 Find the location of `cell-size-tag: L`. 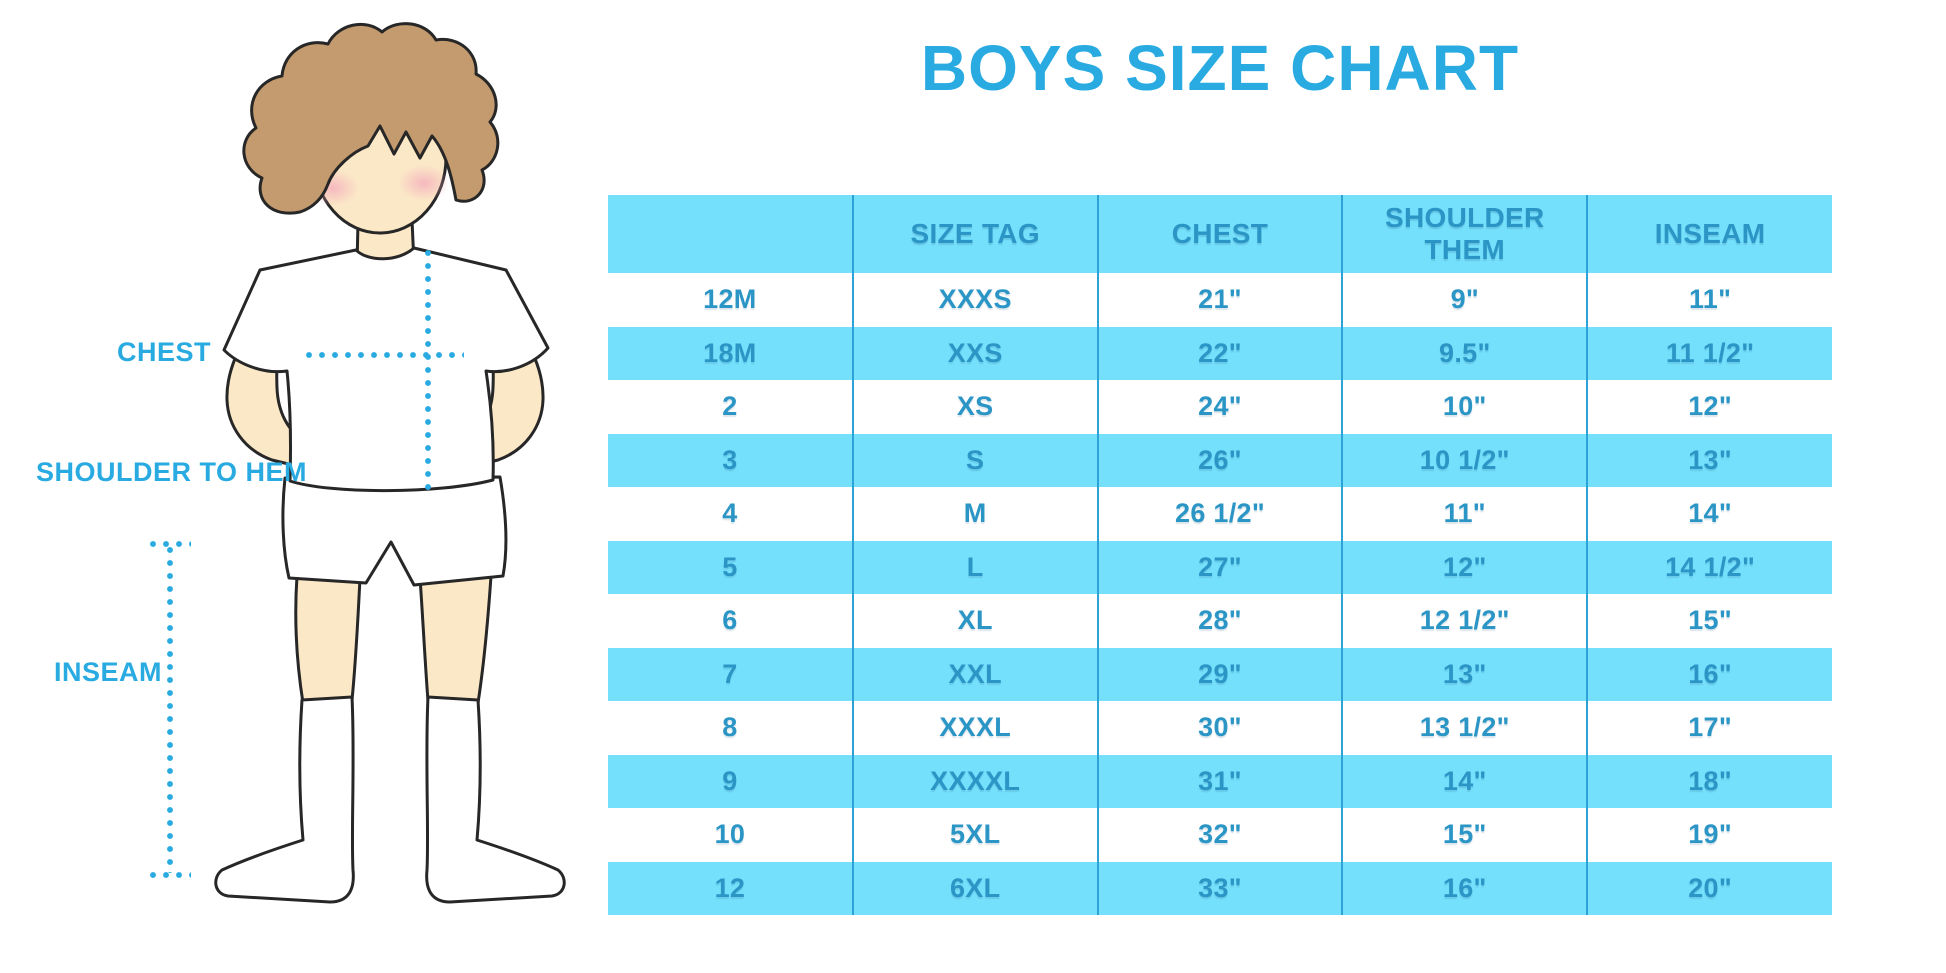

cell-size-tag: L is located at coordinates (974, 567).